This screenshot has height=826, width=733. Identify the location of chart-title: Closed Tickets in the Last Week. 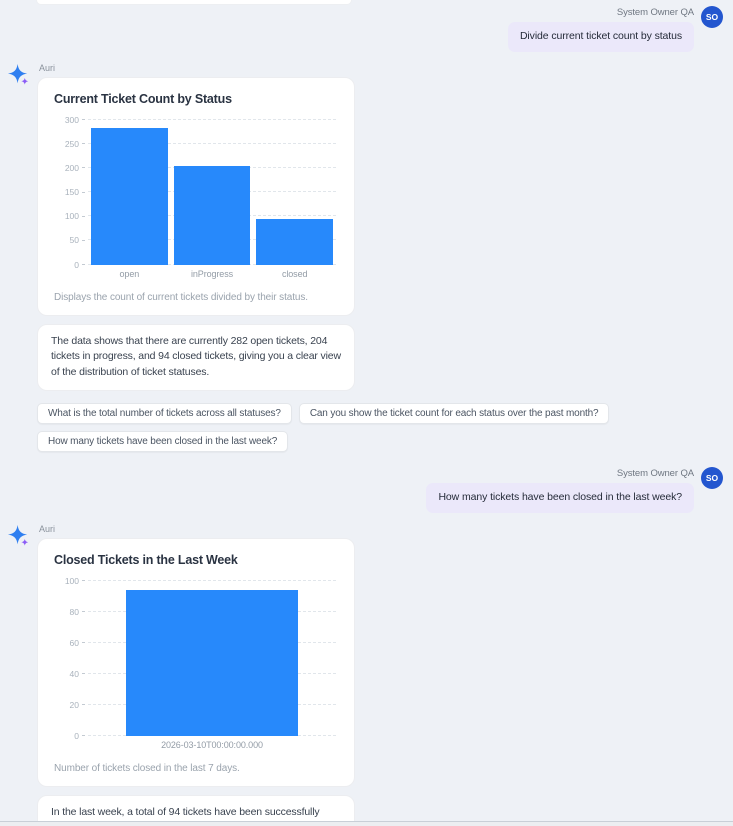
(146, 559).